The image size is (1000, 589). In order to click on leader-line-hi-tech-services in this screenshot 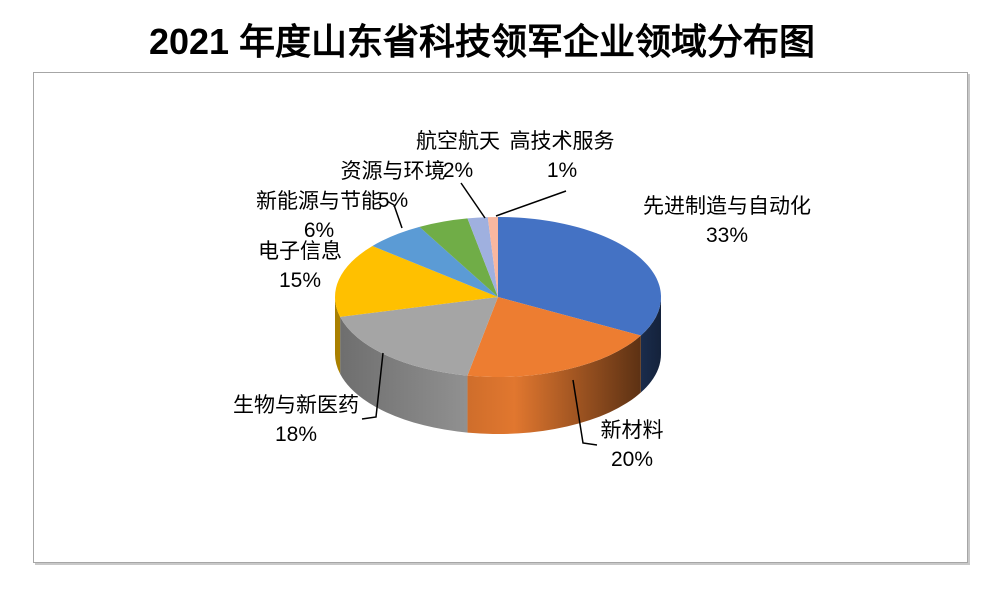, I will do `click(531, 203)`.